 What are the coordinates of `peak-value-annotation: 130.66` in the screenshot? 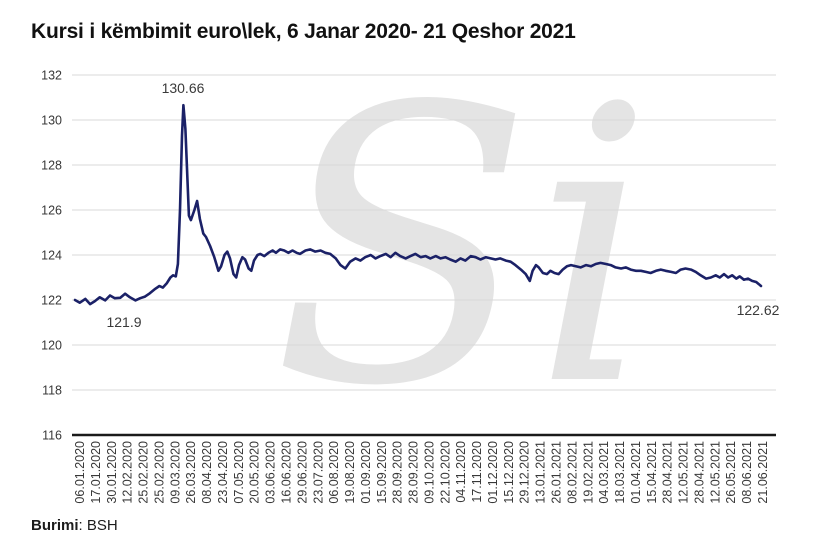 It's located at (183, 88).